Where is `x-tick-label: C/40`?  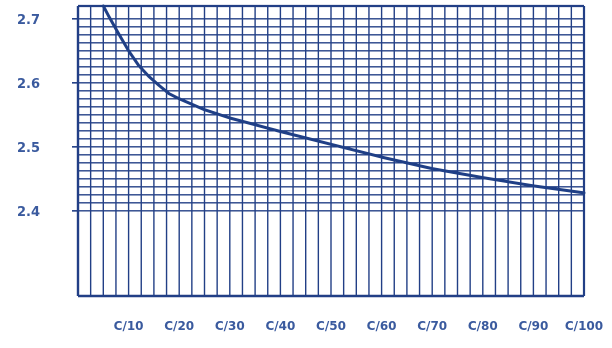
x-tick-label: C/40 is located at coordinates (280, 326).